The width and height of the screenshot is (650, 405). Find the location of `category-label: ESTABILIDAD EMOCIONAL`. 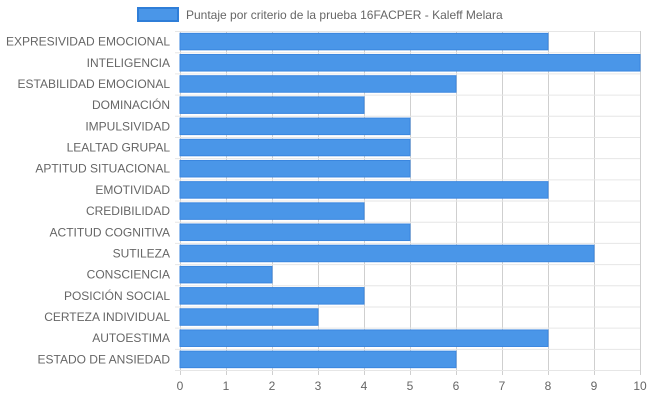

category-label: ESTABILIDAD EMOCIONAL is located at coordinates (94, 84).